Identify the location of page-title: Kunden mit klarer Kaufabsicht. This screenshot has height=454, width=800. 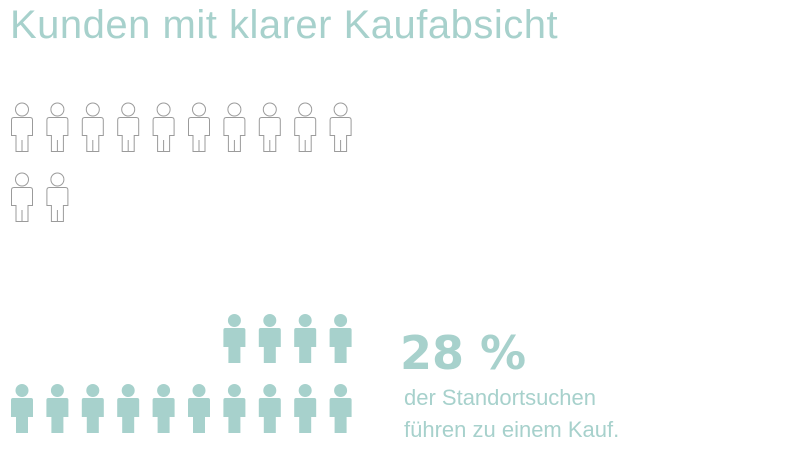
(284, 25).